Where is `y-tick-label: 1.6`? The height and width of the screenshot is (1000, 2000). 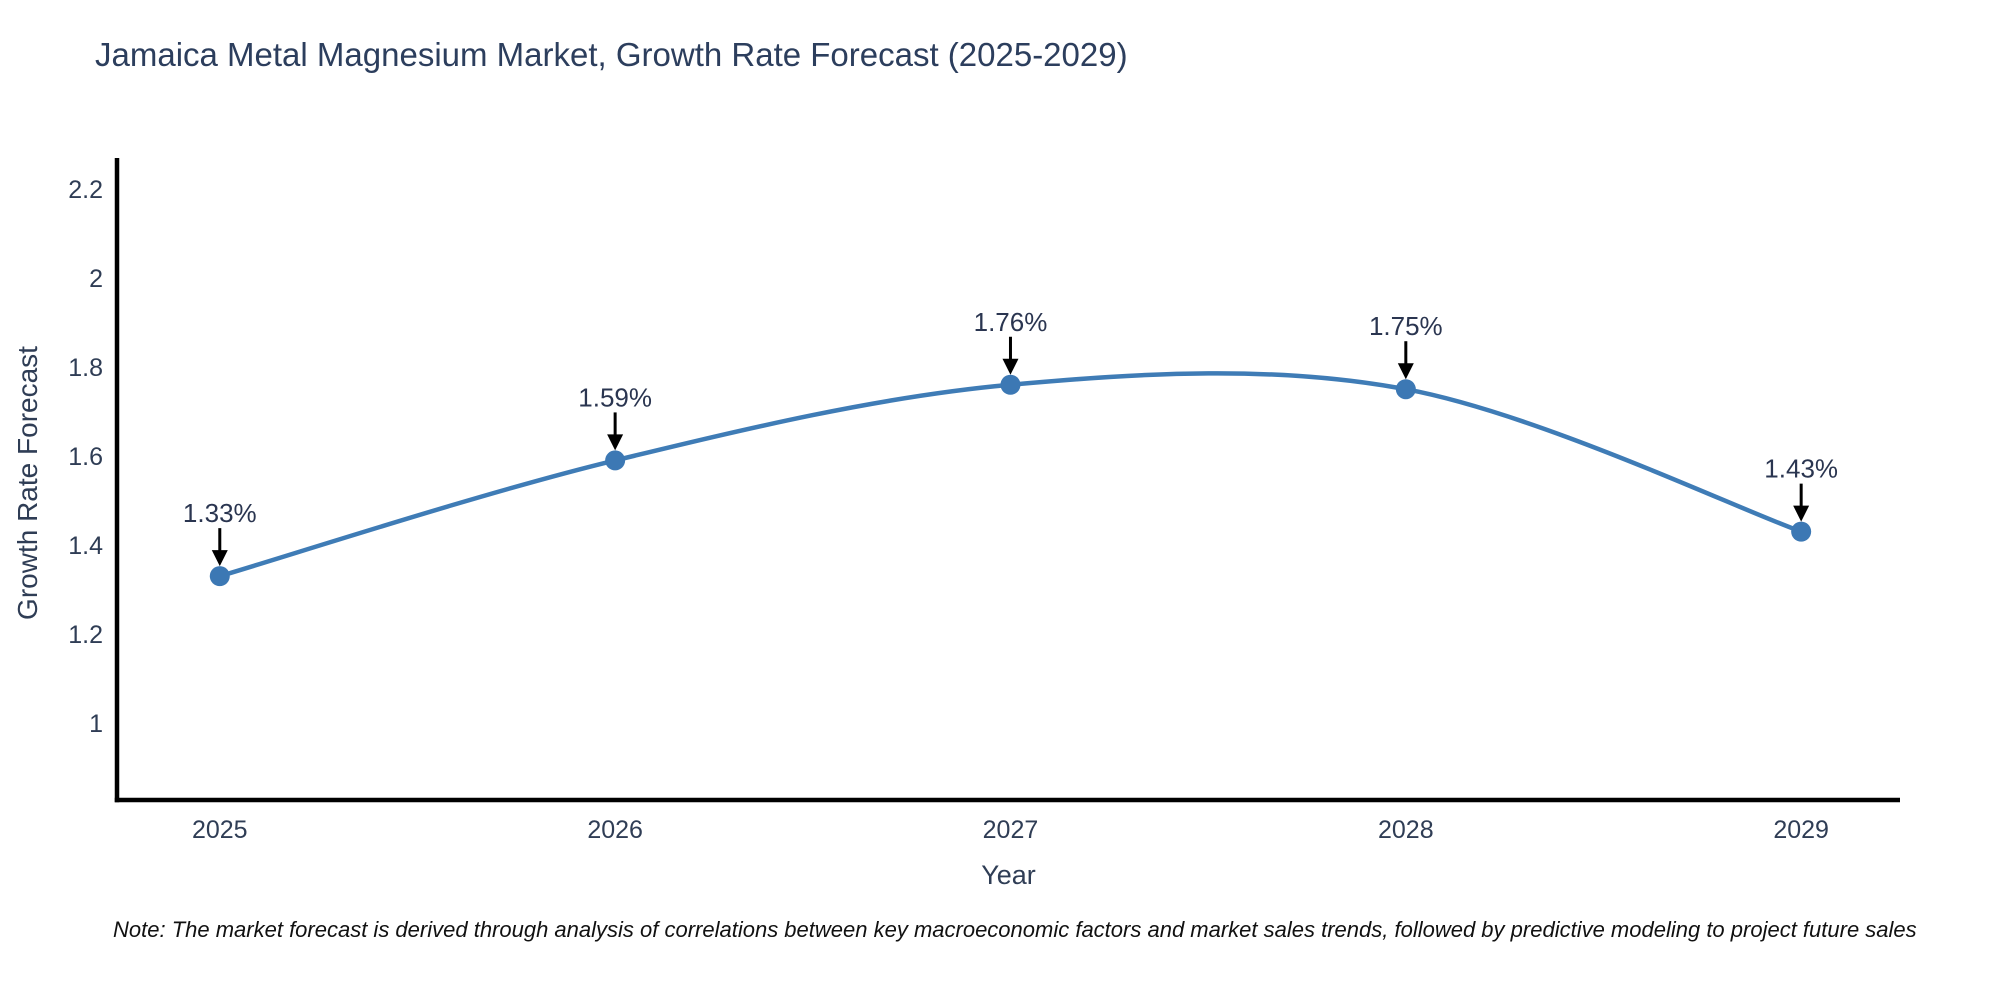 y-tick-label: 1.6 is located at coordinates (85, 457).